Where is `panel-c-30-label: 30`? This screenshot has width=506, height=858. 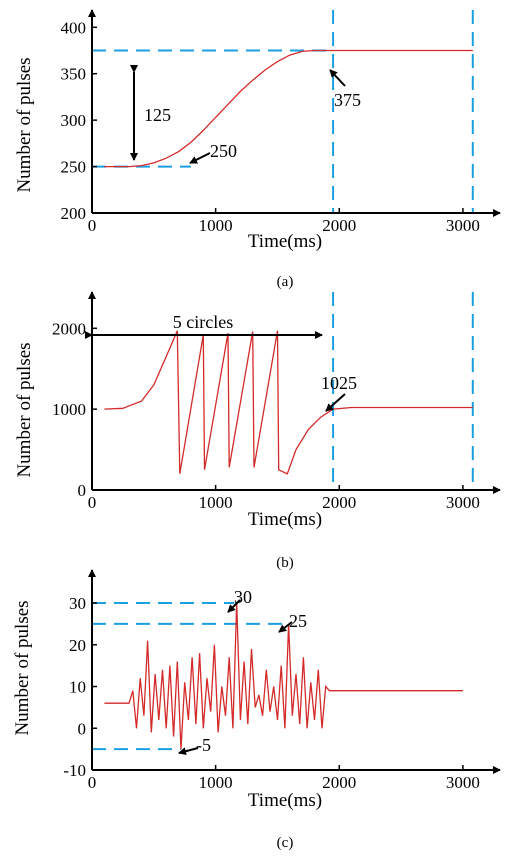 panel-c-30-label: 30 is located at coordinates (243, 597).